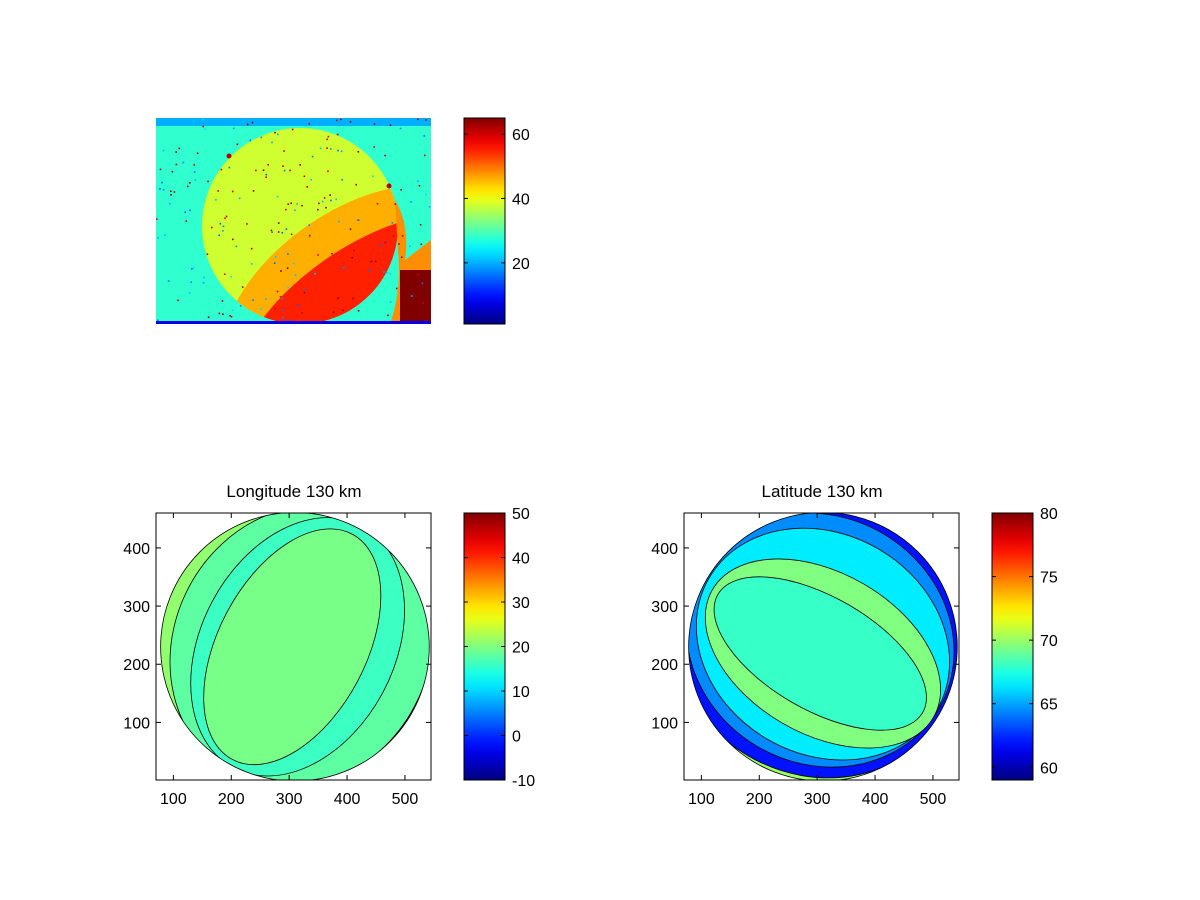 The width and height of the screenshot is (1200, 900). What do you see at coordinates (295, 646) in the screenshot?
I see `longitude-plot-area` at bounding box center [295, 646].